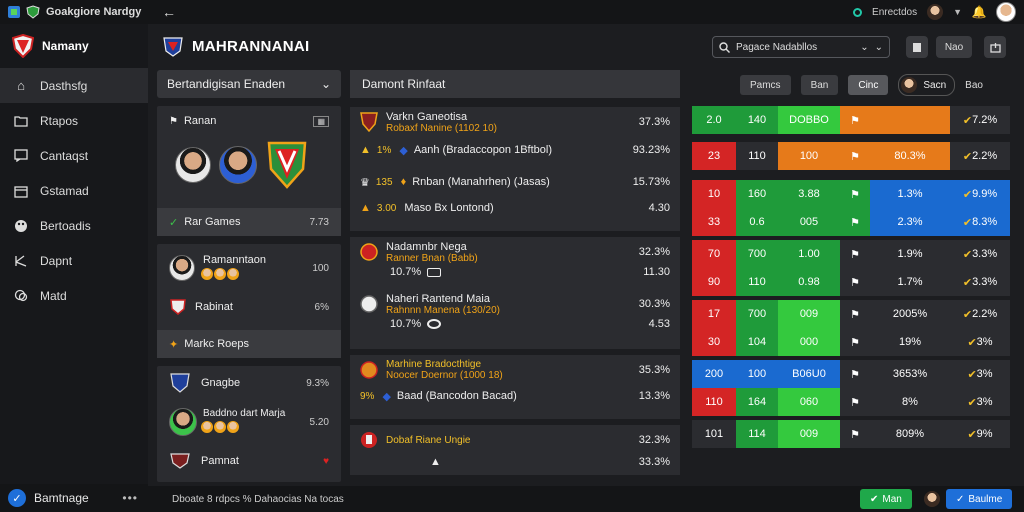 The image size is (1024, 512). What do you see at coordinates (809, 194) in the screenshot?
I see `table-cell: 3.88` at bounding box center [809, 194].